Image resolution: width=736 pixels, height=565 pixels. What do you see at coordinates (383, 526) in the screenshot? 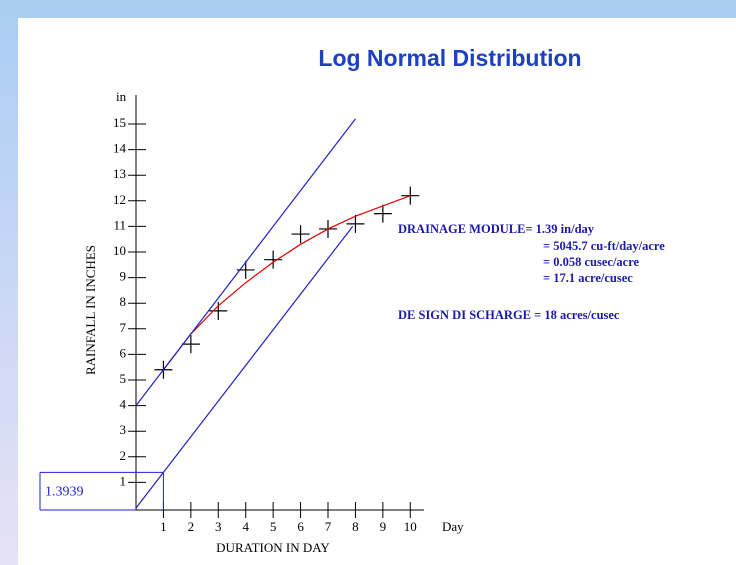
I see `x-tick-label: 9` at bounding box center [383, 526].